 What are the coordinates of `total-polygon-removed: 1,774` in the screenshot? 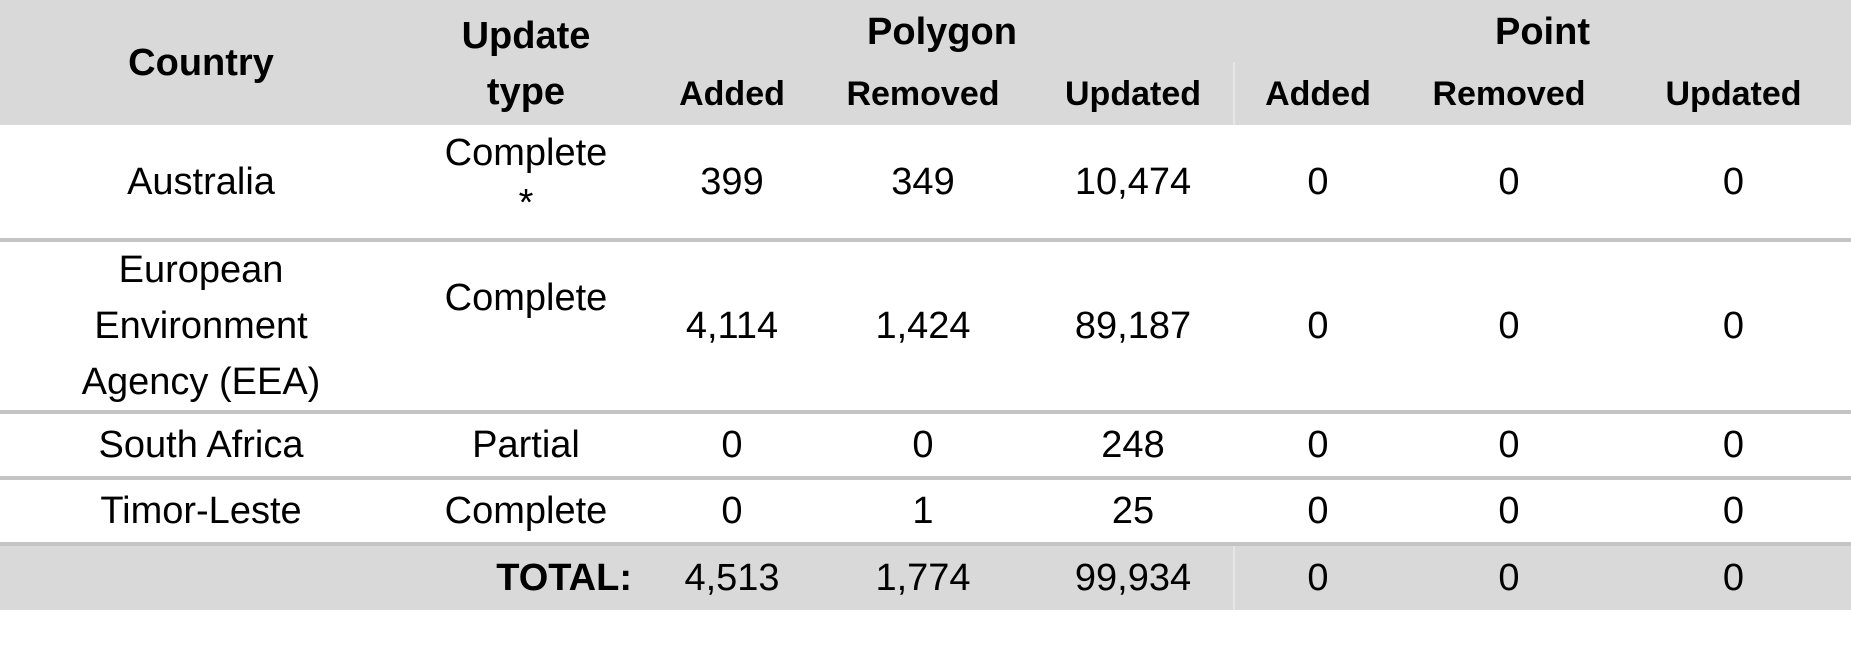 It's located at (923, 578).